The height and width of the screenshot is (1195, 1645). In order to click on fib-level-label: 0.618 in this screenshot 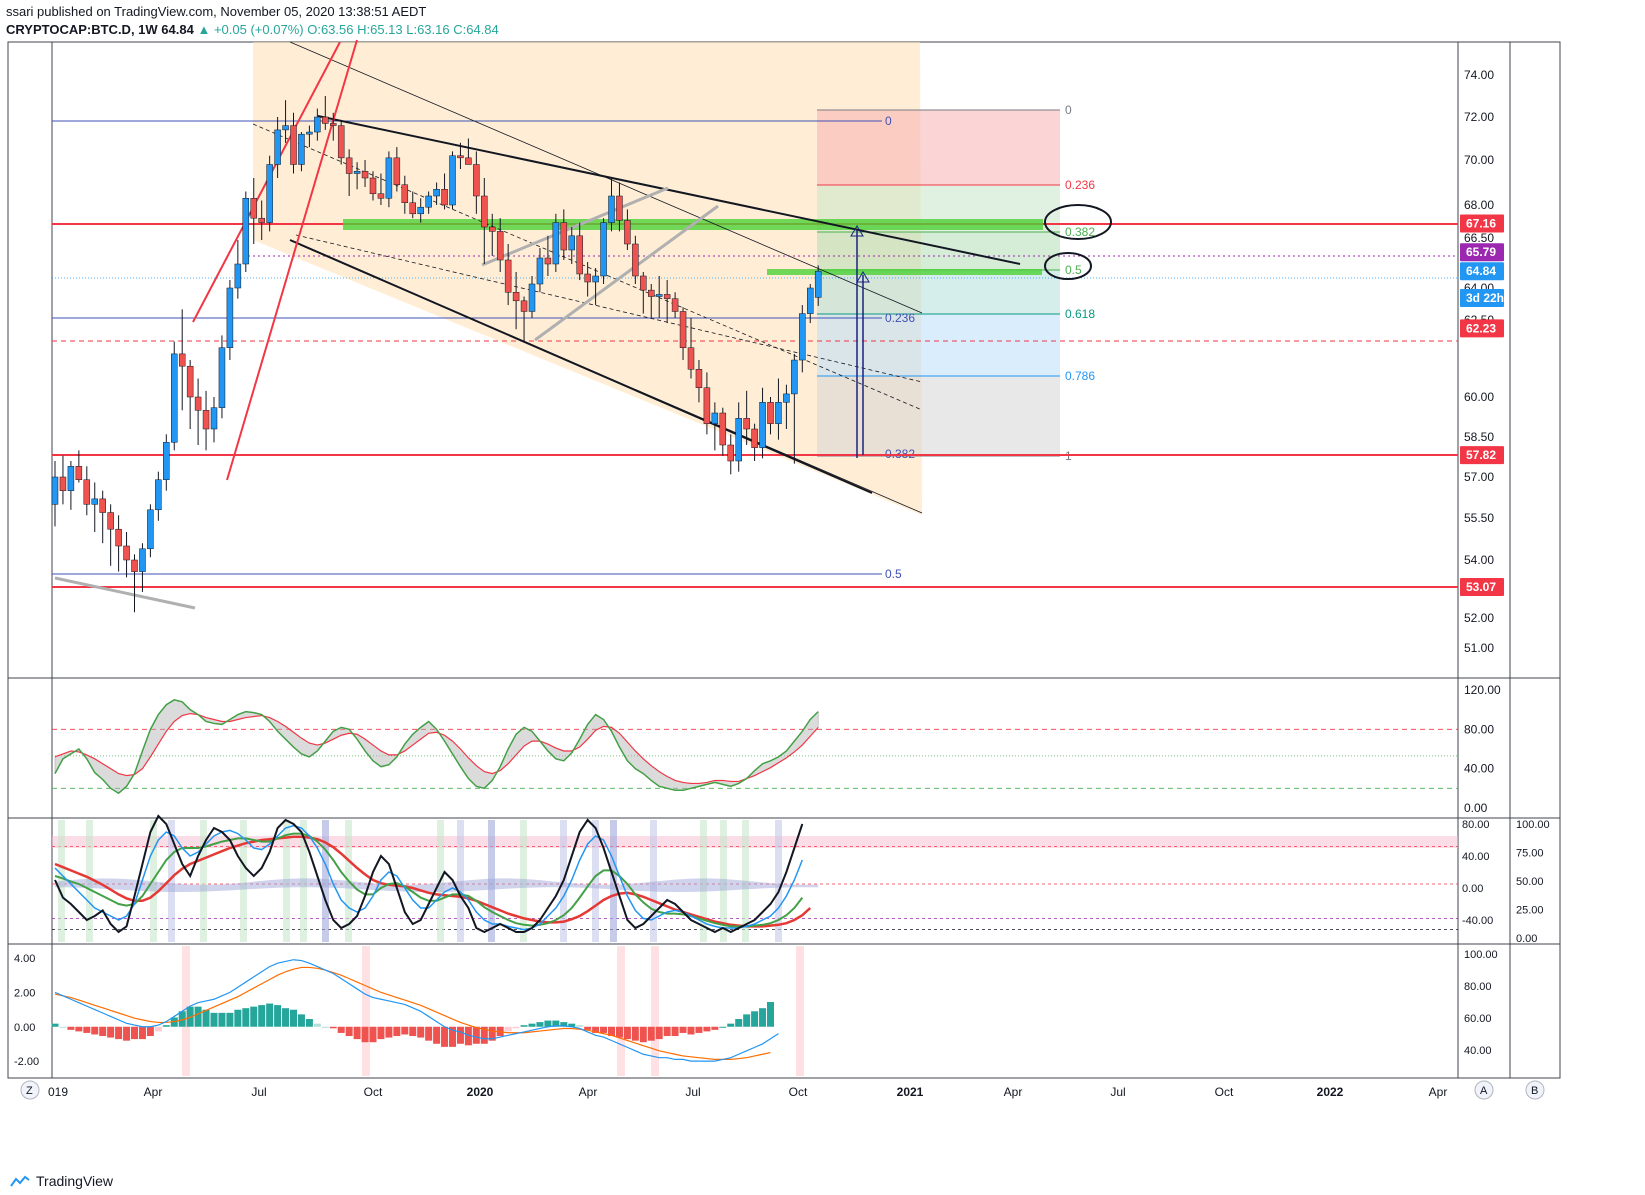, I will do `click(1080, 314)`.